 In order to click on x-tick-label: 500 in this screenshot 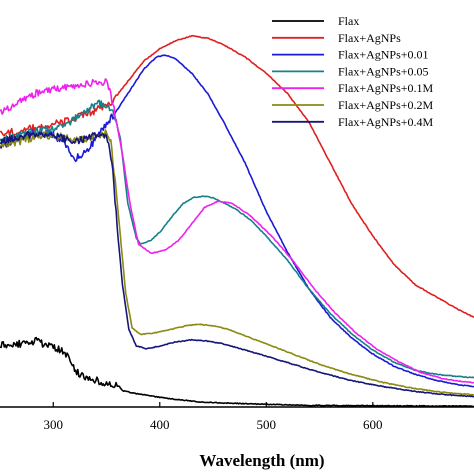, I will do `click(267, 424)`.